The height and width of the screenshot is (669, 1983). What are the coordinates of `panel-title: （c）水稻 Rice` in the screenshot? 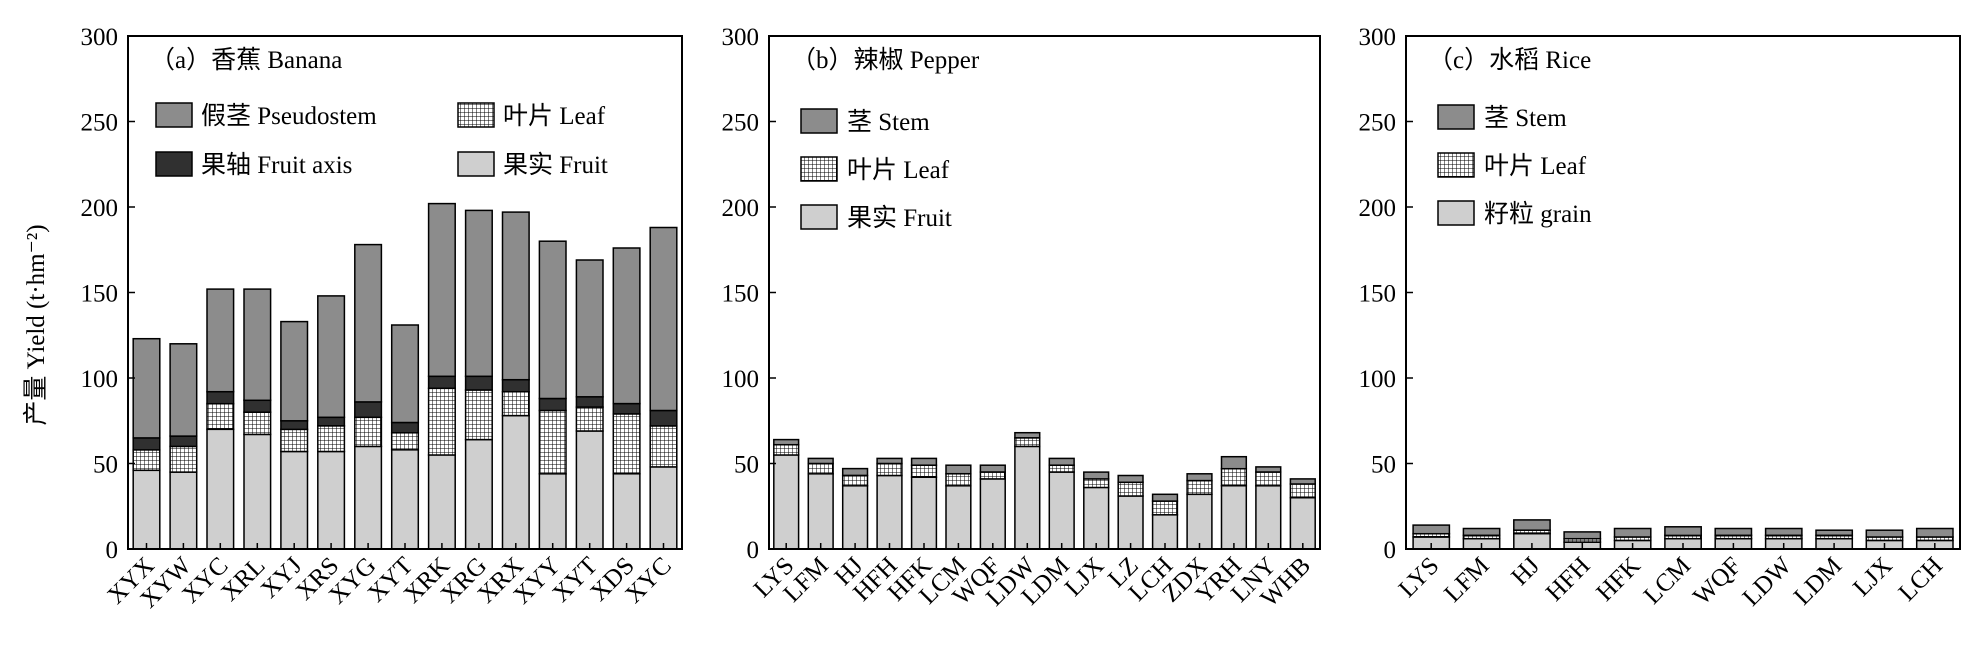 It's located at (1509, 60).